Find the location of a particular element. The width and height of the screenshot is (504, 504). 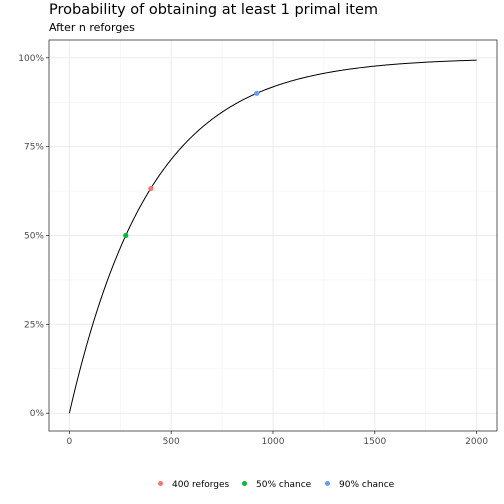

legend-item-50-chance: 50% chance is located at coordinates (276, 485).